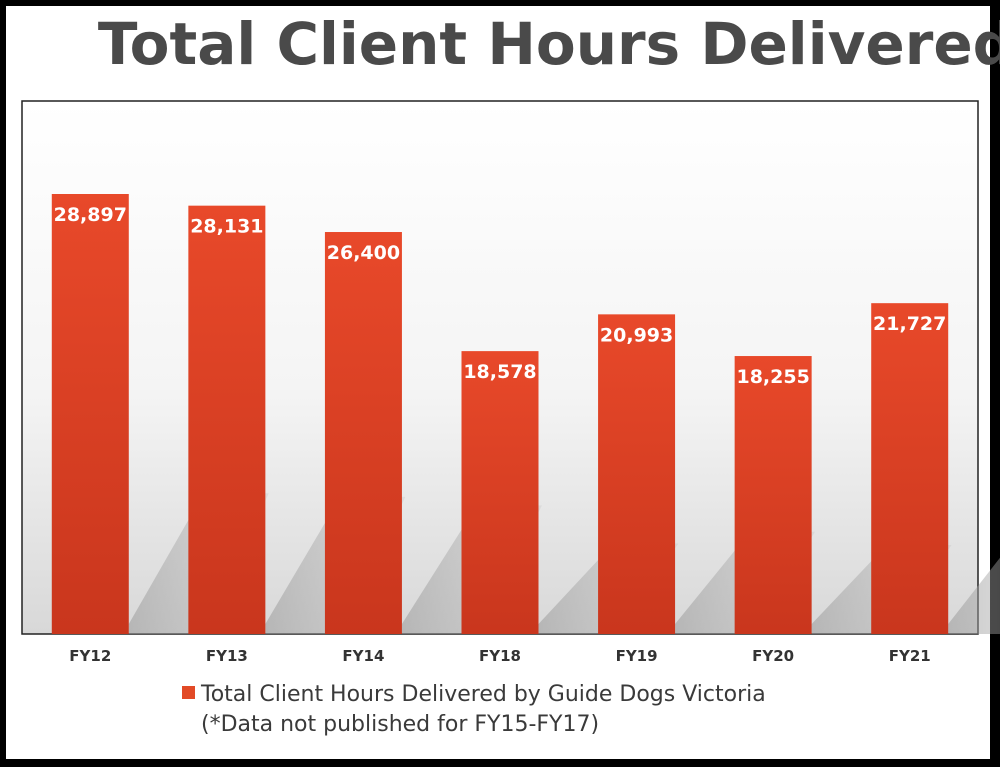 This screenshot has height=767, width=1000. I want to click on data-label: 18,578, so click(499, 372).